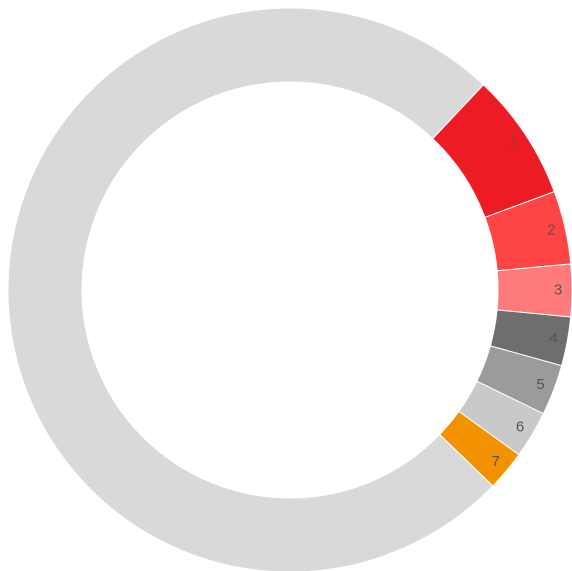  I want to click on segment-label: 6, so click(520, 427).